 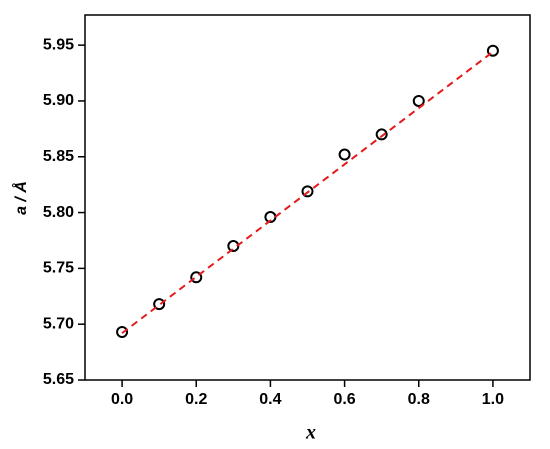 What do you see at coordinates (58, 212) in the screenshot?
I see `y-tick-label: 5.80` at bounding box center [58, 212].